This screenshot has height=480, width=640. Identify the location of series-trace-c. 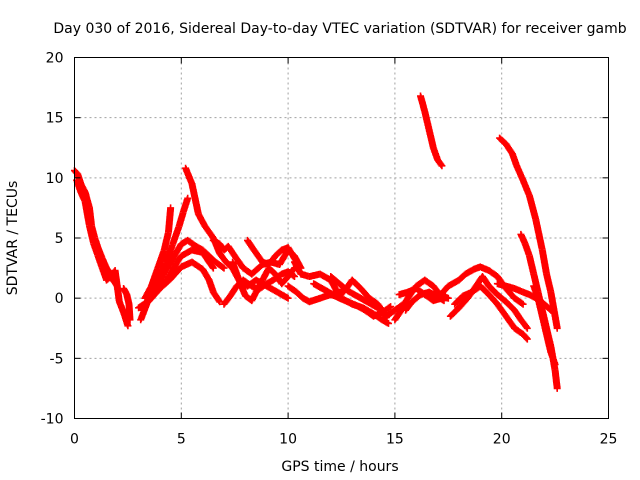
(127, 304).